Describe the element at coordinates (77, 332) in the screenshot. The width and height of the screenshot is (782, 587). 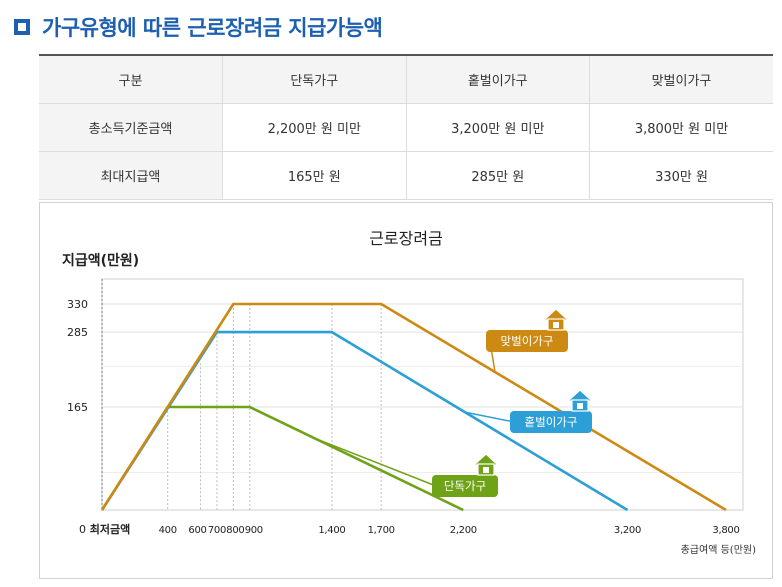
I see `y-tick-label: 285` at that location.